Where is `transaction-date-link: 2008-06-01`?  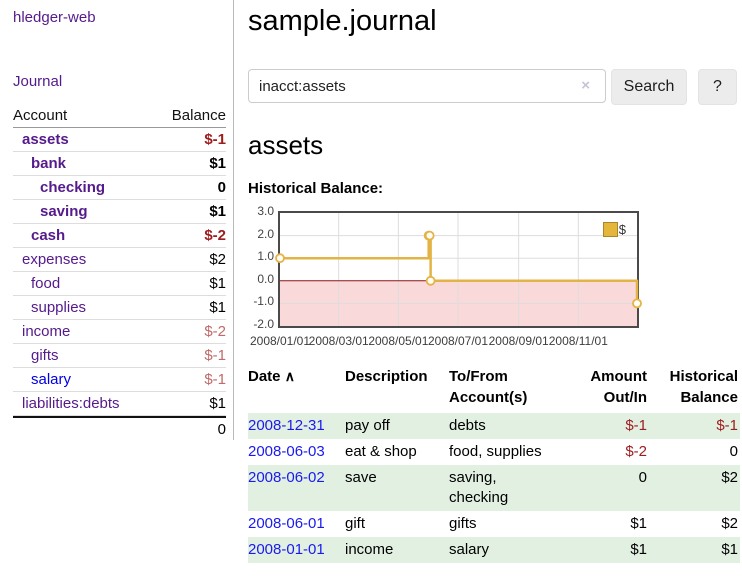
transaction-date-link: 2008-06-01 is located at coordinates (286, 523).